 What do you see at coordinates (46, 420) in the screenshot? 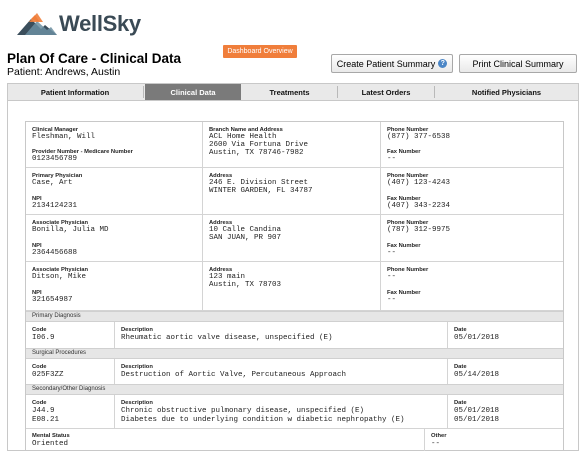
I see `secondary-diagnosis-code: E08.21` at bounding box center [46, 420].